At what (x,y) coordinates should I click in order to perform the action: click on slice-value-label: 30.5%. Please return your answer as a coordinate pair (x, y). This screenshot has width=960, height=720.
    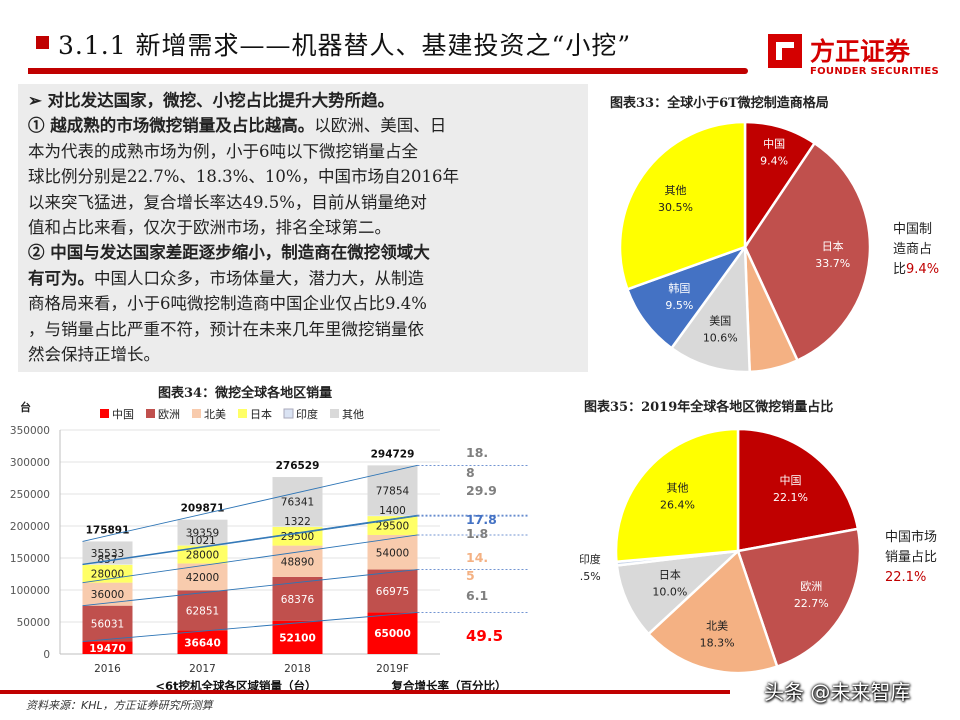
    Looking at the image, I should click on (675, 207).